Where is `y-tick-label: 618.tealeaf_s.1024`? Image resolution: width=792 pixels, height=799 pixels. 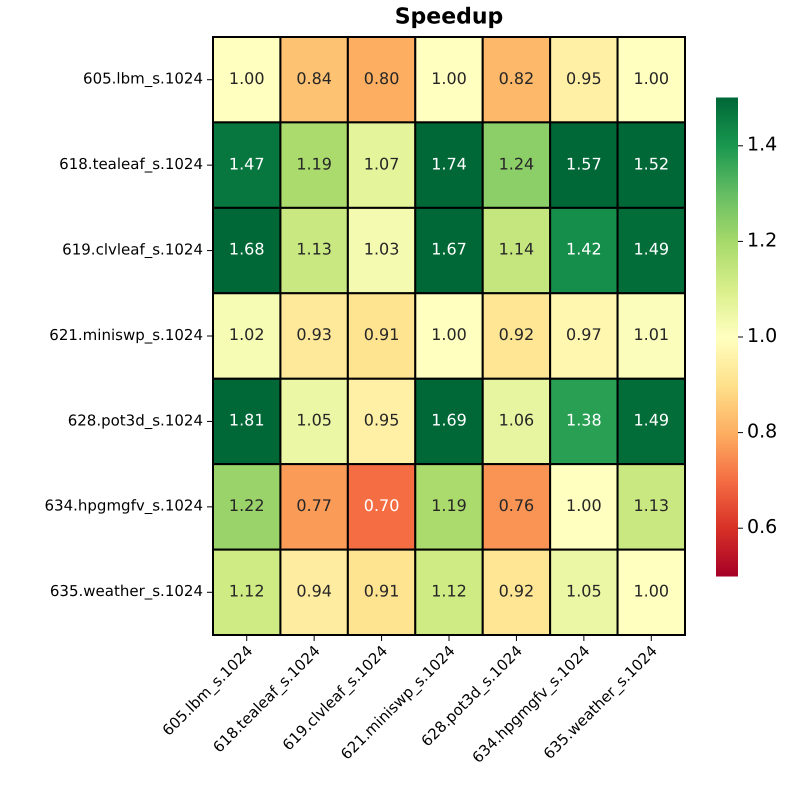
y-tick-label: 618.tealeaf_s.1024 is located at coordinates (131, 164).